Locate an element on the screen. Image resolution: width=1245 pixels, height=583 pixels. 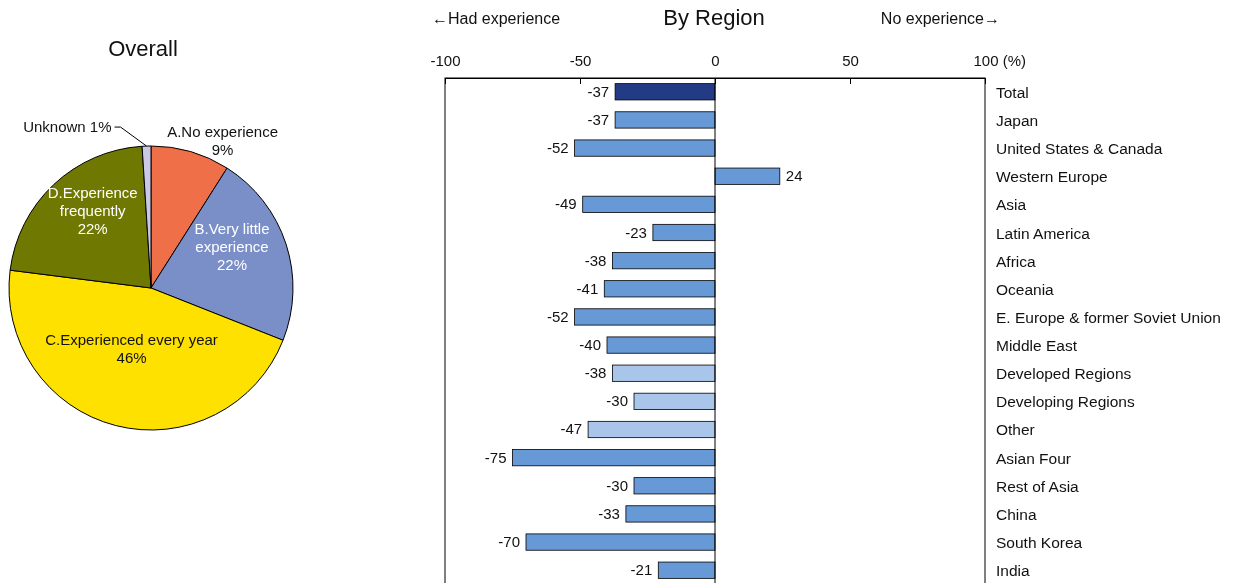
data-label: -23 is located at coordinates (636, 232).